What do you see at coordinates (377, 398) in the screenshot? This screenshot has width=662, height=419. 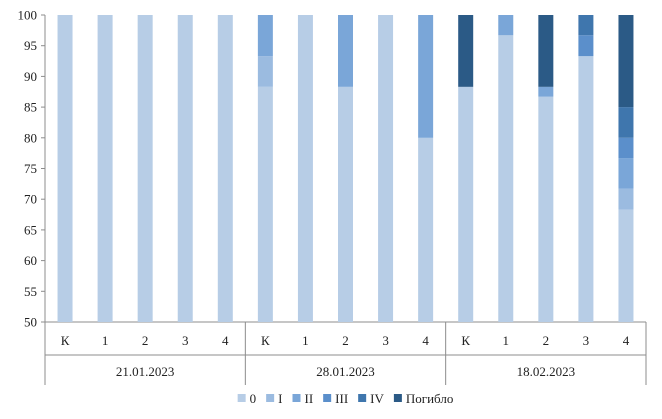 I see `legend-label: IV` at bounding box center [377, 398].